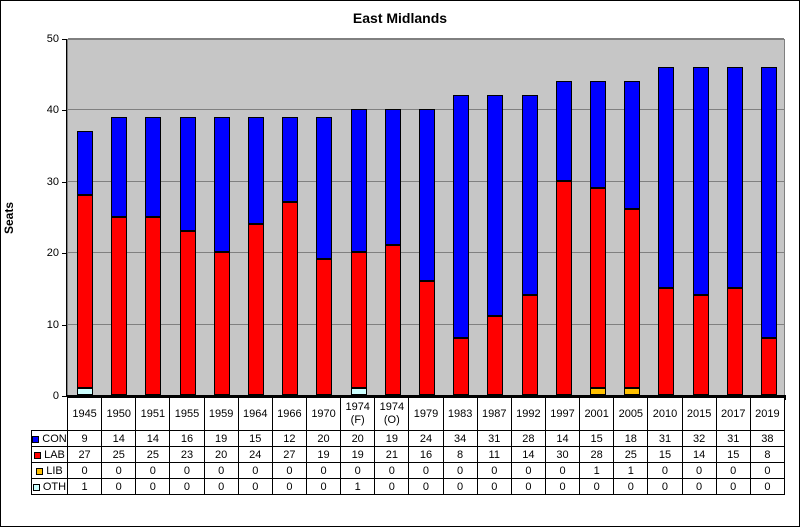 Image resolution: width=800 pixels, height=527 pixels. Describe the element at coordinates (38, 455) in the screenshot. I see `legend-swatch-lab-icon` at that location.